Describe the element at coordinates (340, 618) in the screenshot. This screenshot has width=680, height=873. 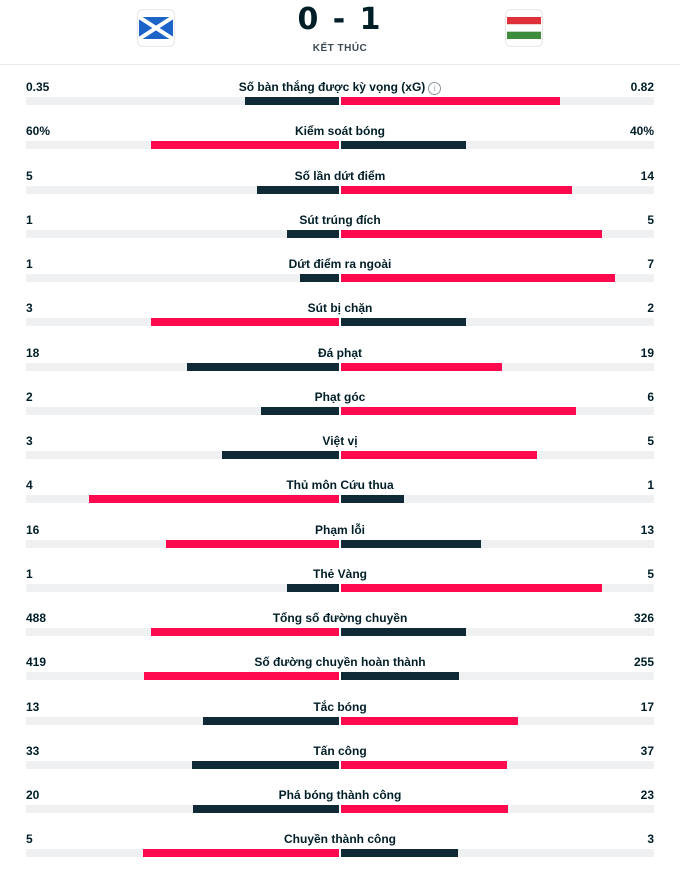
I see `stat-label-text: Tổng số đường chuyền` at that location.